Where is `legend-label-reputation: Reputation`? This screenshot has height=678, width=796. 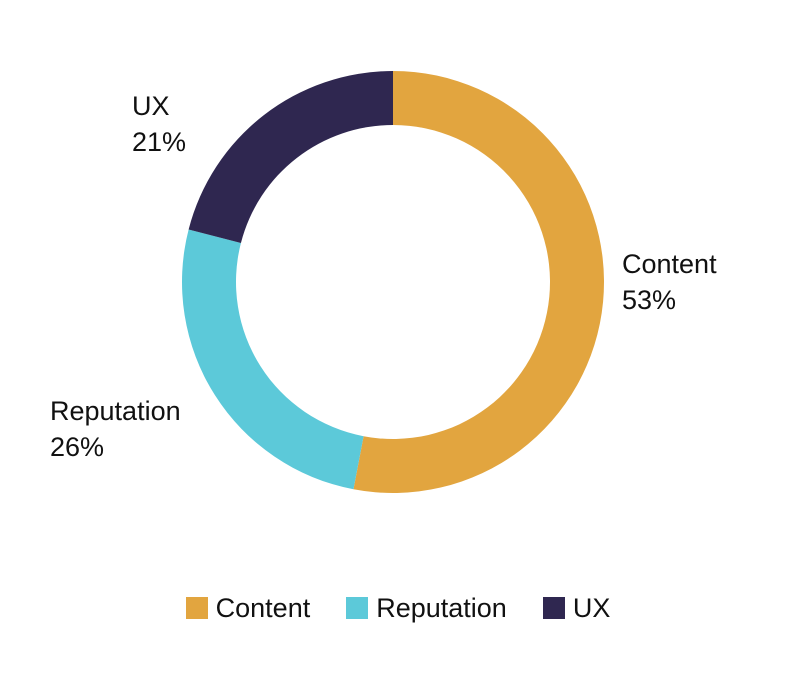
legend-label-reputation: Reputation is located at coordinates (441, 607).